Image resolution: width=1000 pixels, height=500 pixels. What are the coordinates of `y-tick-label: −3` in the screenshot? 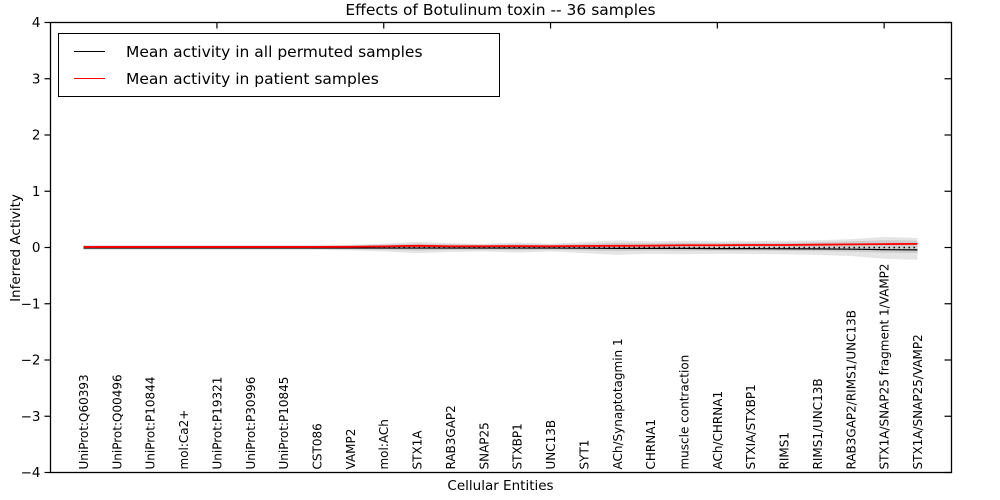 It's located at (31, 417).